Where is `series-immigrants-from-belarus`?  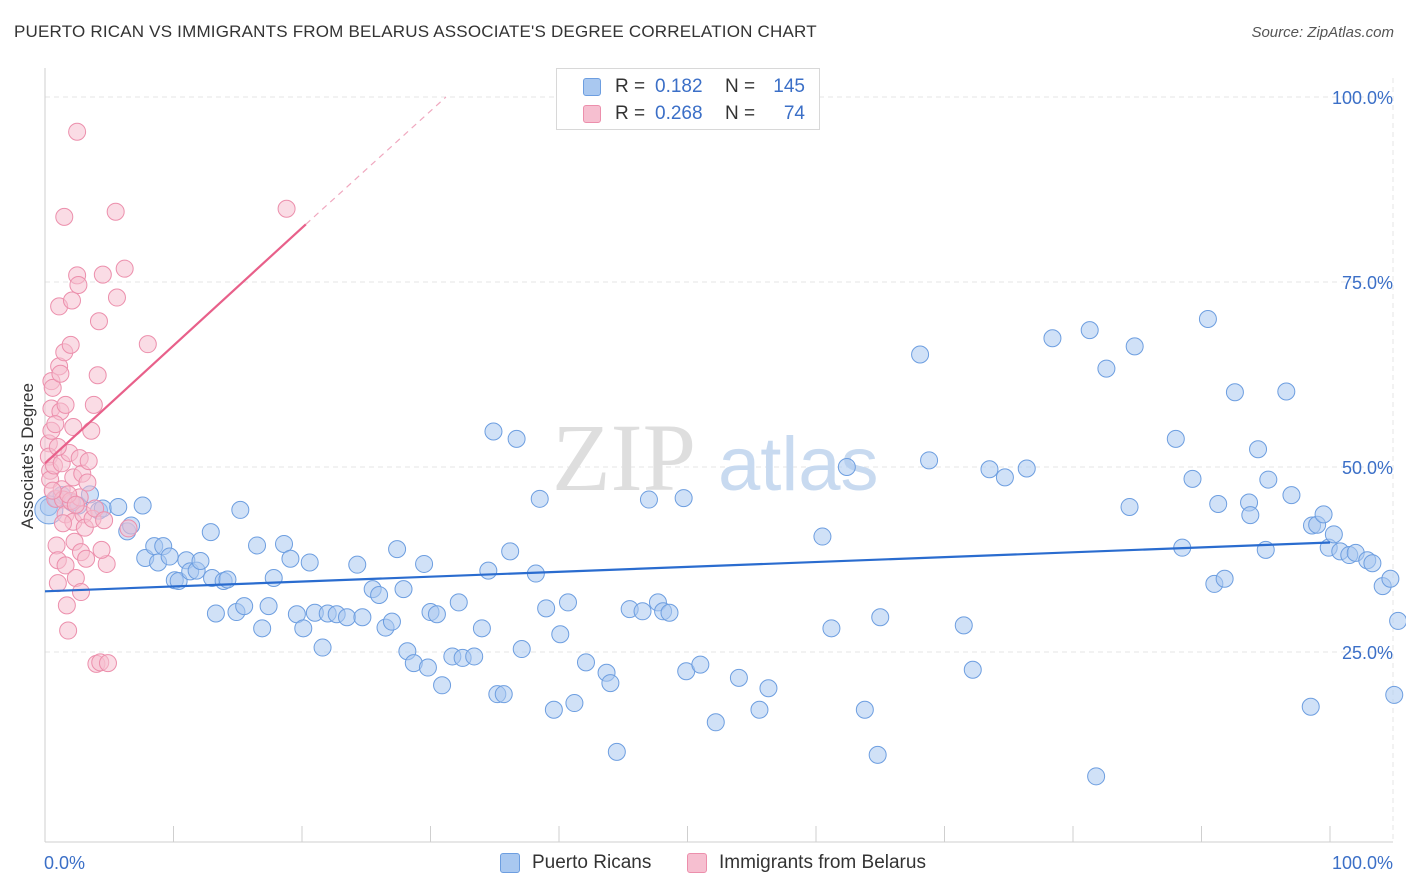 series-immigrants-from-belarus is located at coordinates (167, 397).